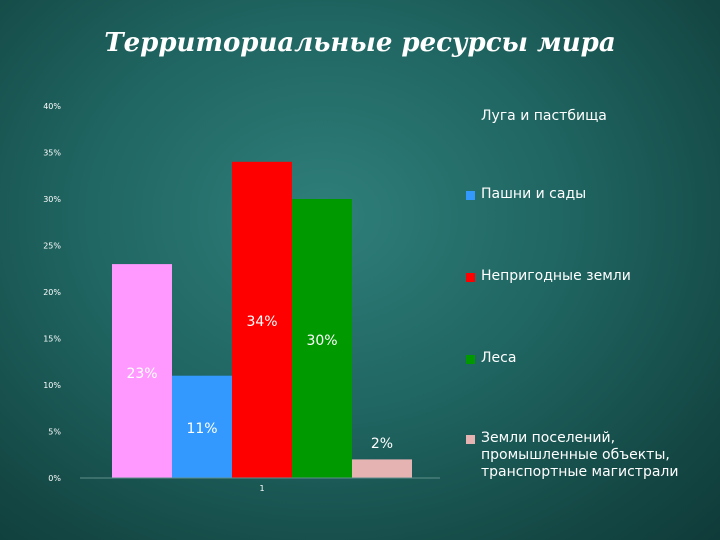 This screenshot has height=540, width=720. I want to click on data-label: 2%, so click(382, 444).